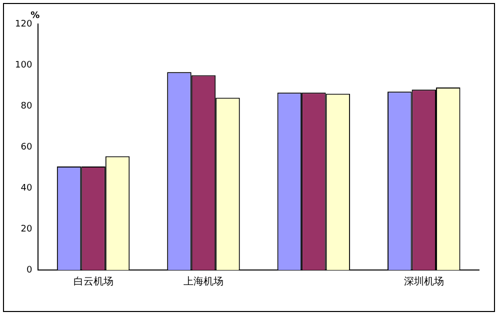  Describe the element at coordinates (203, 282) in the screenshot. I see `x-tick-label: 上海机场` at that location.